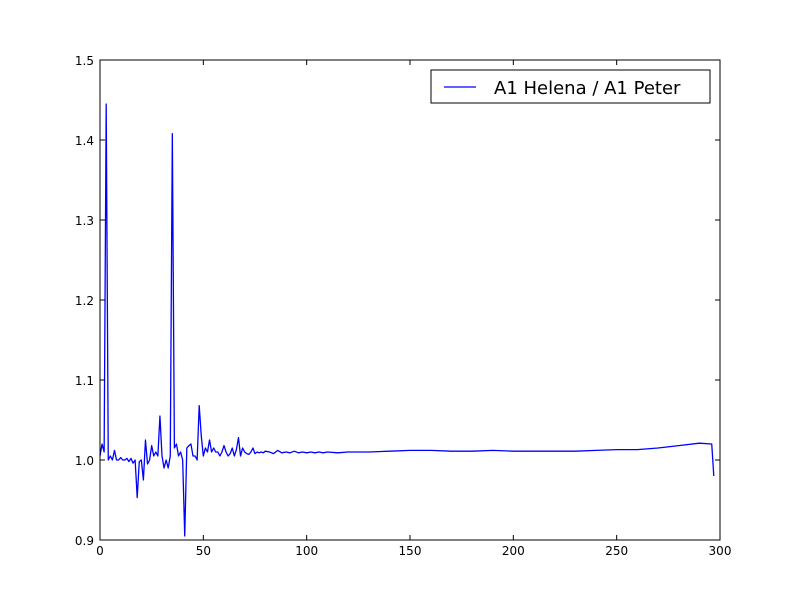  I want to click on y-tick-label: 1.4, so click(84, 141).